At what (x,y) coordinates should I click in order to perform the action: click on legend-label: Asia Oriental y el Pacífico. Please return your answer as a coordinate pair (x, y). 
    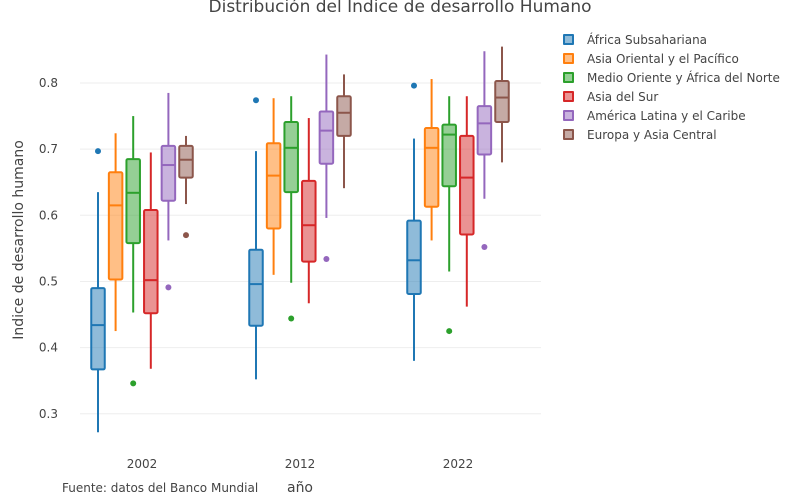
    Looking at the image, I should click on (663, 58).